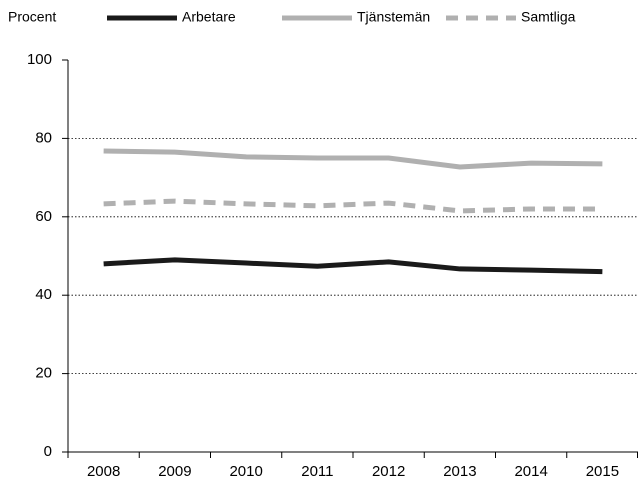  I want to click on x-tick-label: 2010, so click(245, 471).